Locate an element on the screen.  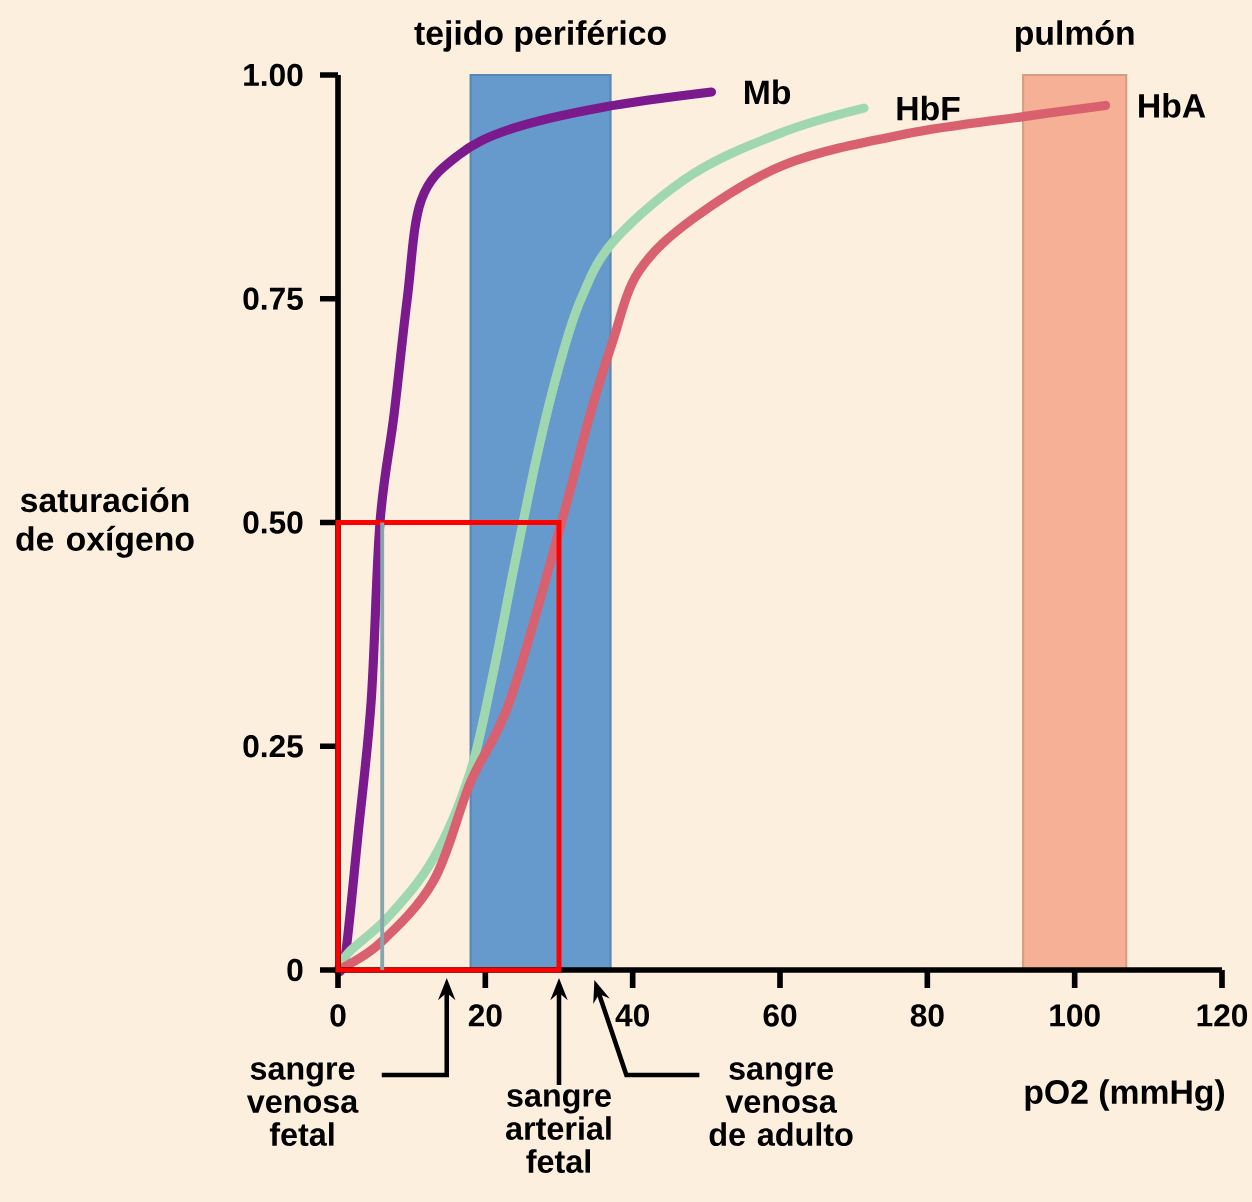
y-tick-label: 0 is located at coordinates (295, 970).